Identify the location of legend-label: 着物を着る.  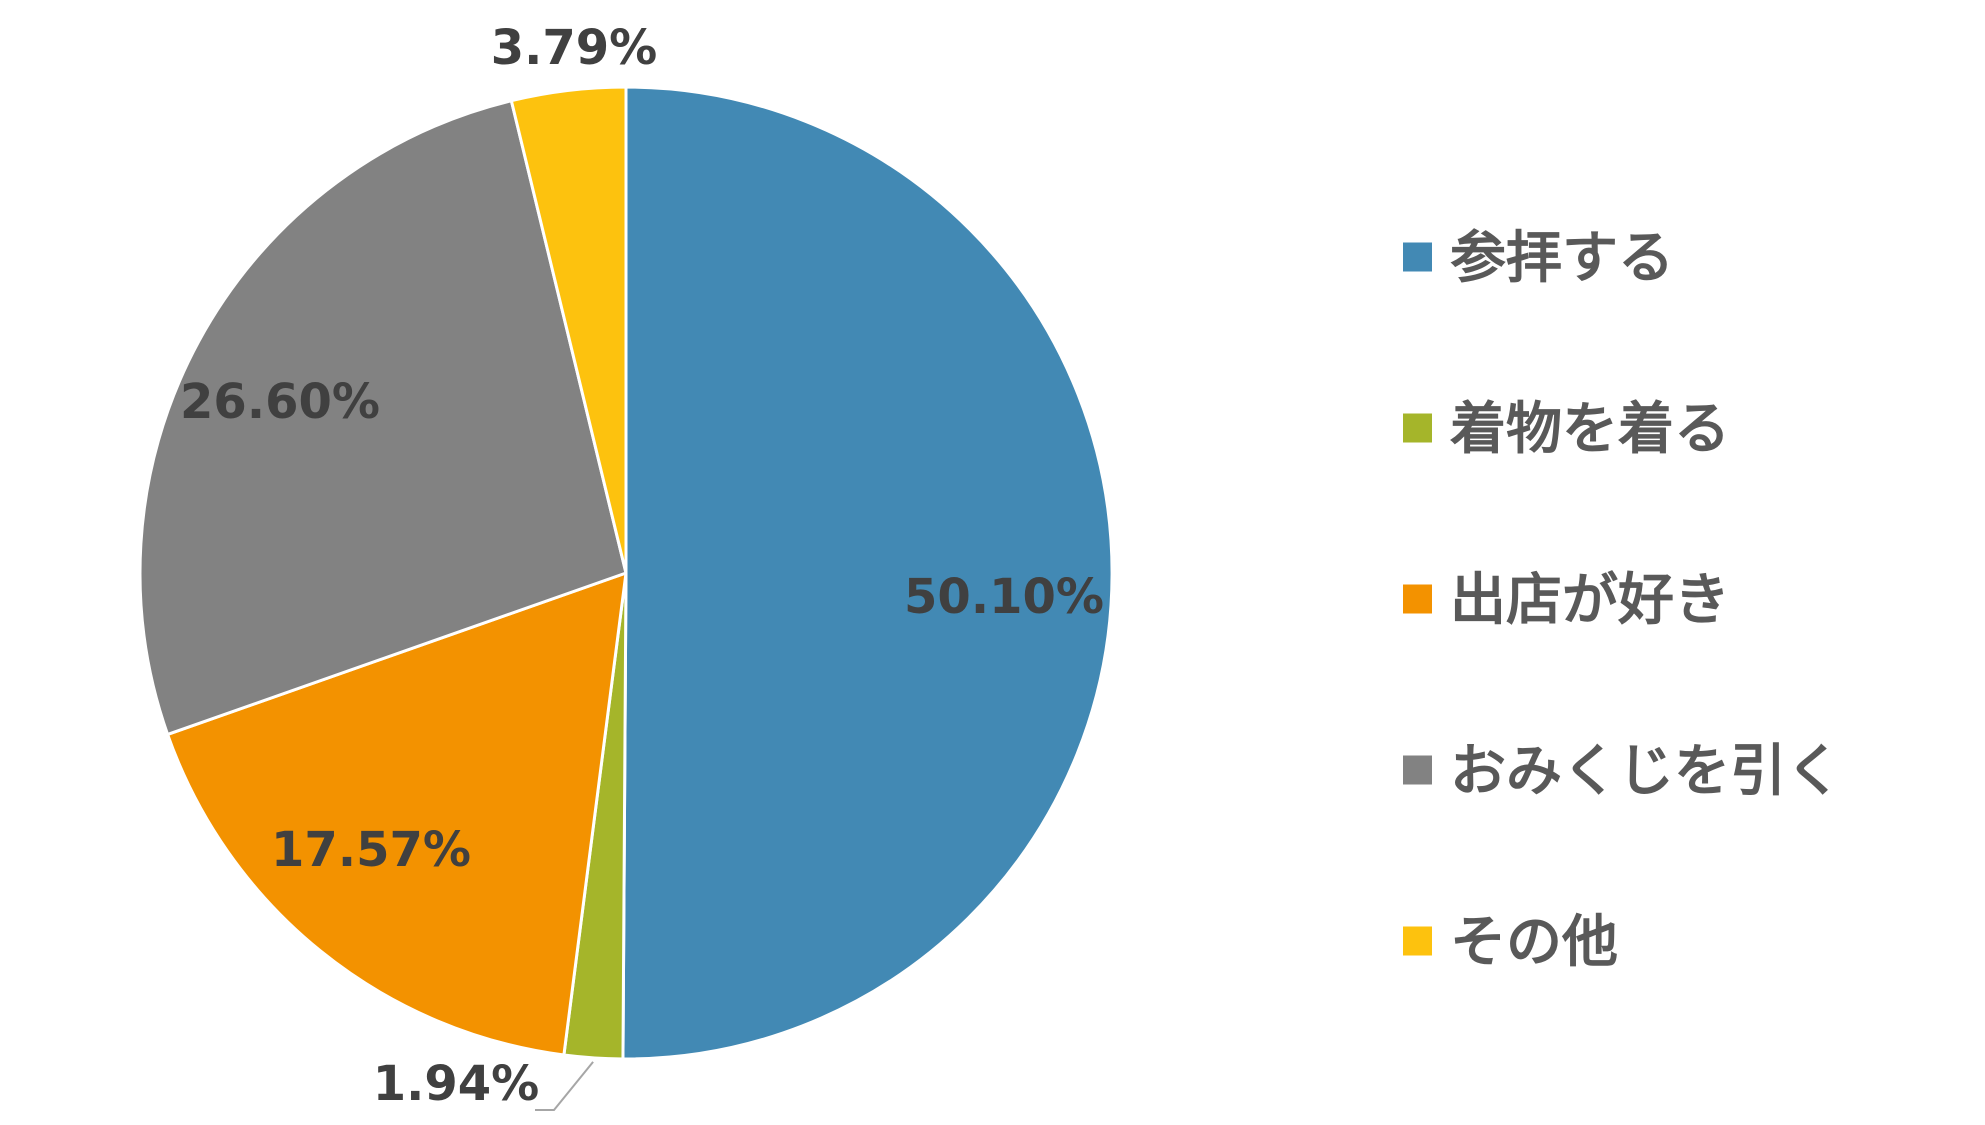
(1590, 429).